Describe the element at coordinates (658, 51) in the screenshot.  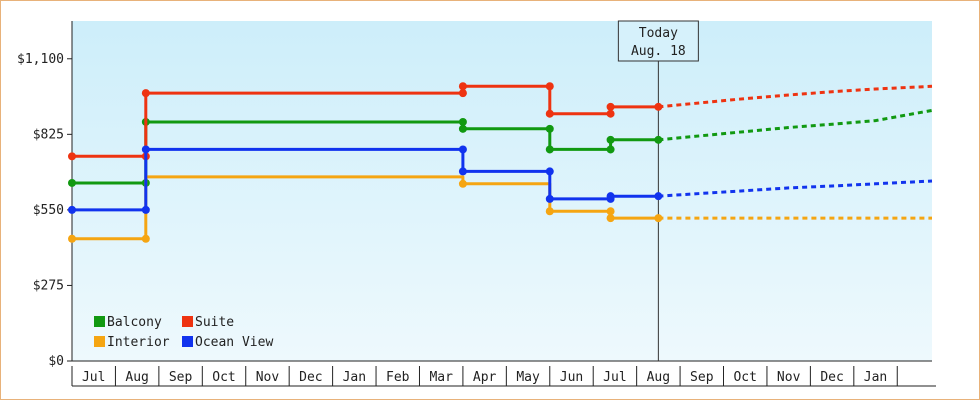
I see `today-date: Aug. 18` at that location.